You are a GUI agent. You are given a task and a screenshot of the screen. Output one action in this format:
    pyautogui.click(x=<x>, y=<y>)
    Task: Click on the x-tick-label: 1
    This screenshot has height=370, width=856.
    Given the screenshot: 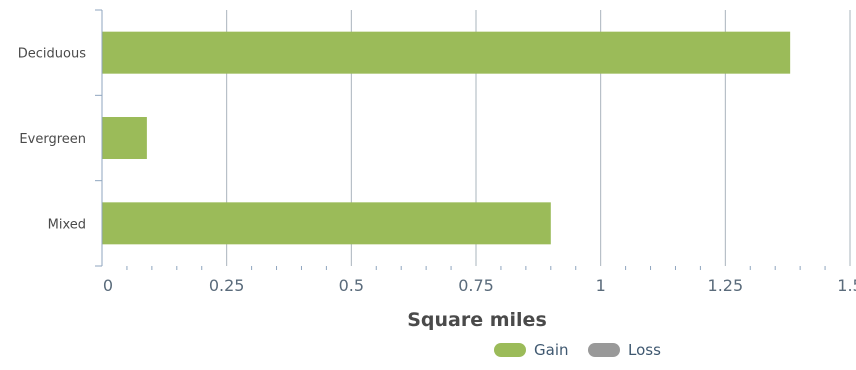 What is the action you would take?
    pyautogui.click(x=601, y=285)
    